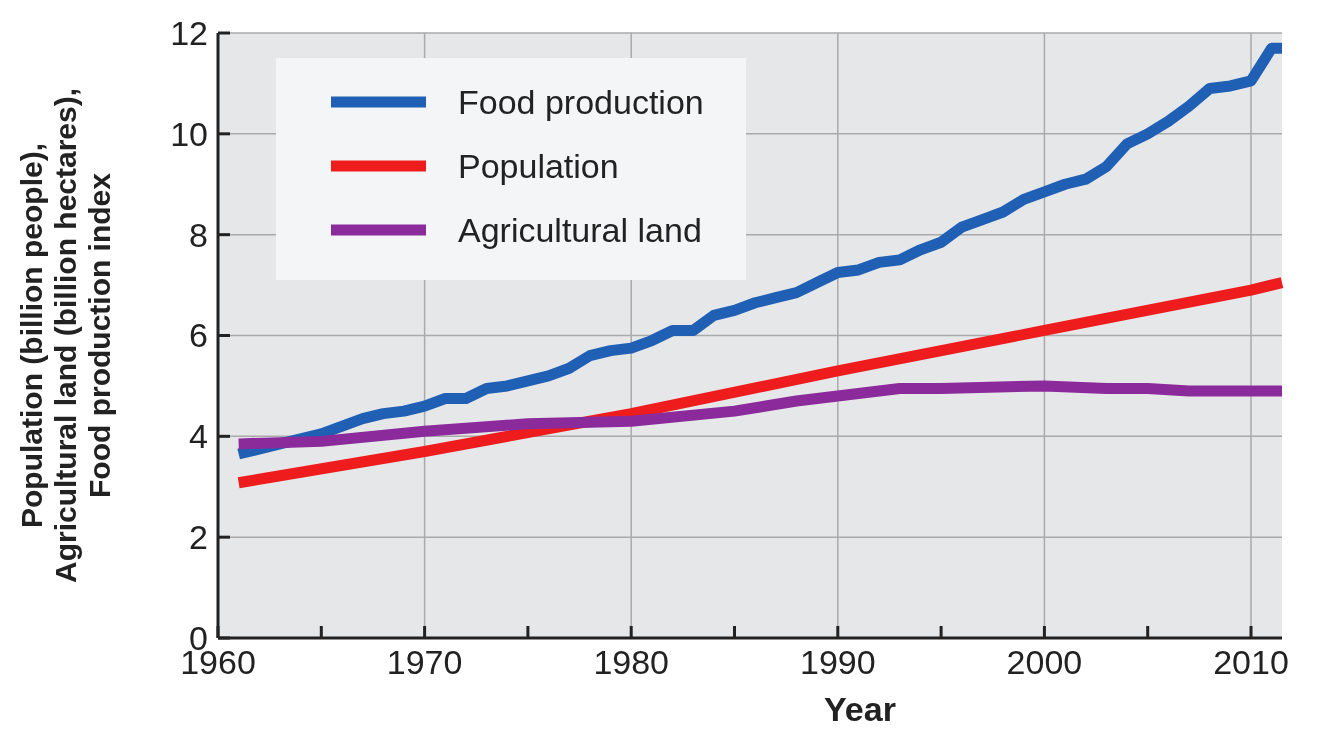 The width and height of the screenshot is (1322, 729). What do you see at coordinates (860, 709) in the screenshot?
I see `x-axis-title: Year` at bounding box center [860, 709].